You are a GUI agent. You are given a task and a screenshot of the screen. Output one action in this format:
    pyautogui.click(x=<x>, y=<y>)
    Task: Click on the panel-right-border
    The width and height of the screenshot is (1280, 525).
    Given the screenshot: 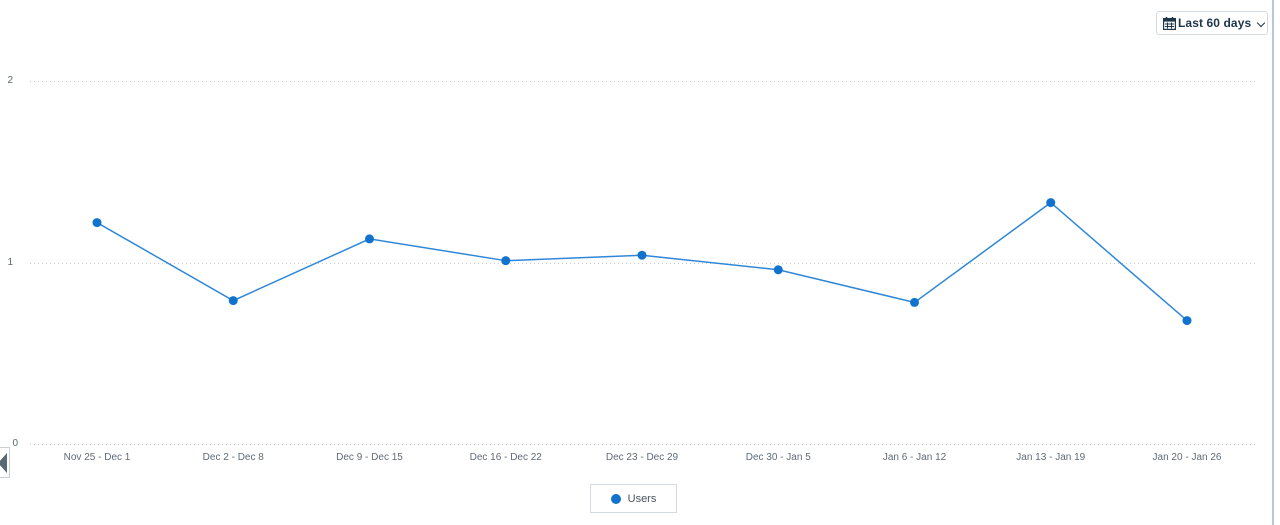 What is the action you would take?
    pyautogui.click(x=1273, y=262)
    